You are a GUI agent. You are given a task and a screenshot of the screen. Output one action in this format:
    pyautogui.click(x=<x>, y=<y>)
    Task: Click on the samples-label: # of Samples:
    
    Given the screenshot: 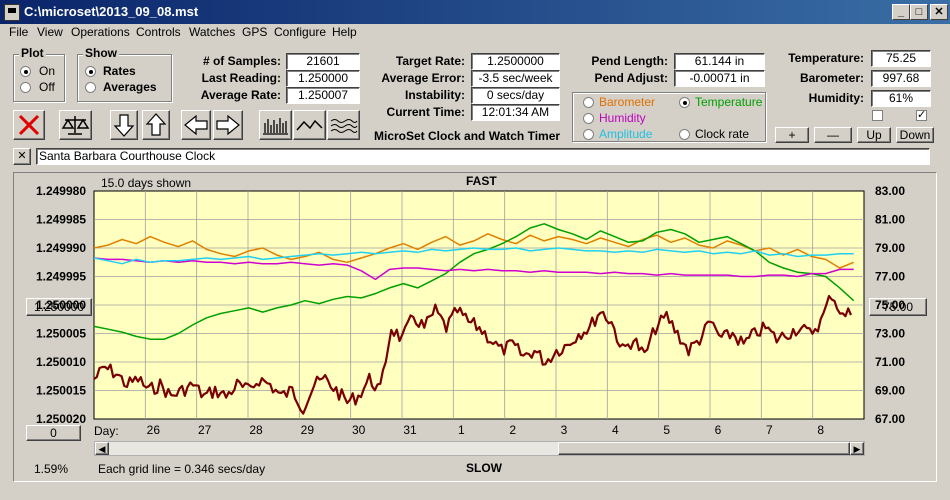 What is the action you would take?
    pyautogui.click(x=241, y=61)
    